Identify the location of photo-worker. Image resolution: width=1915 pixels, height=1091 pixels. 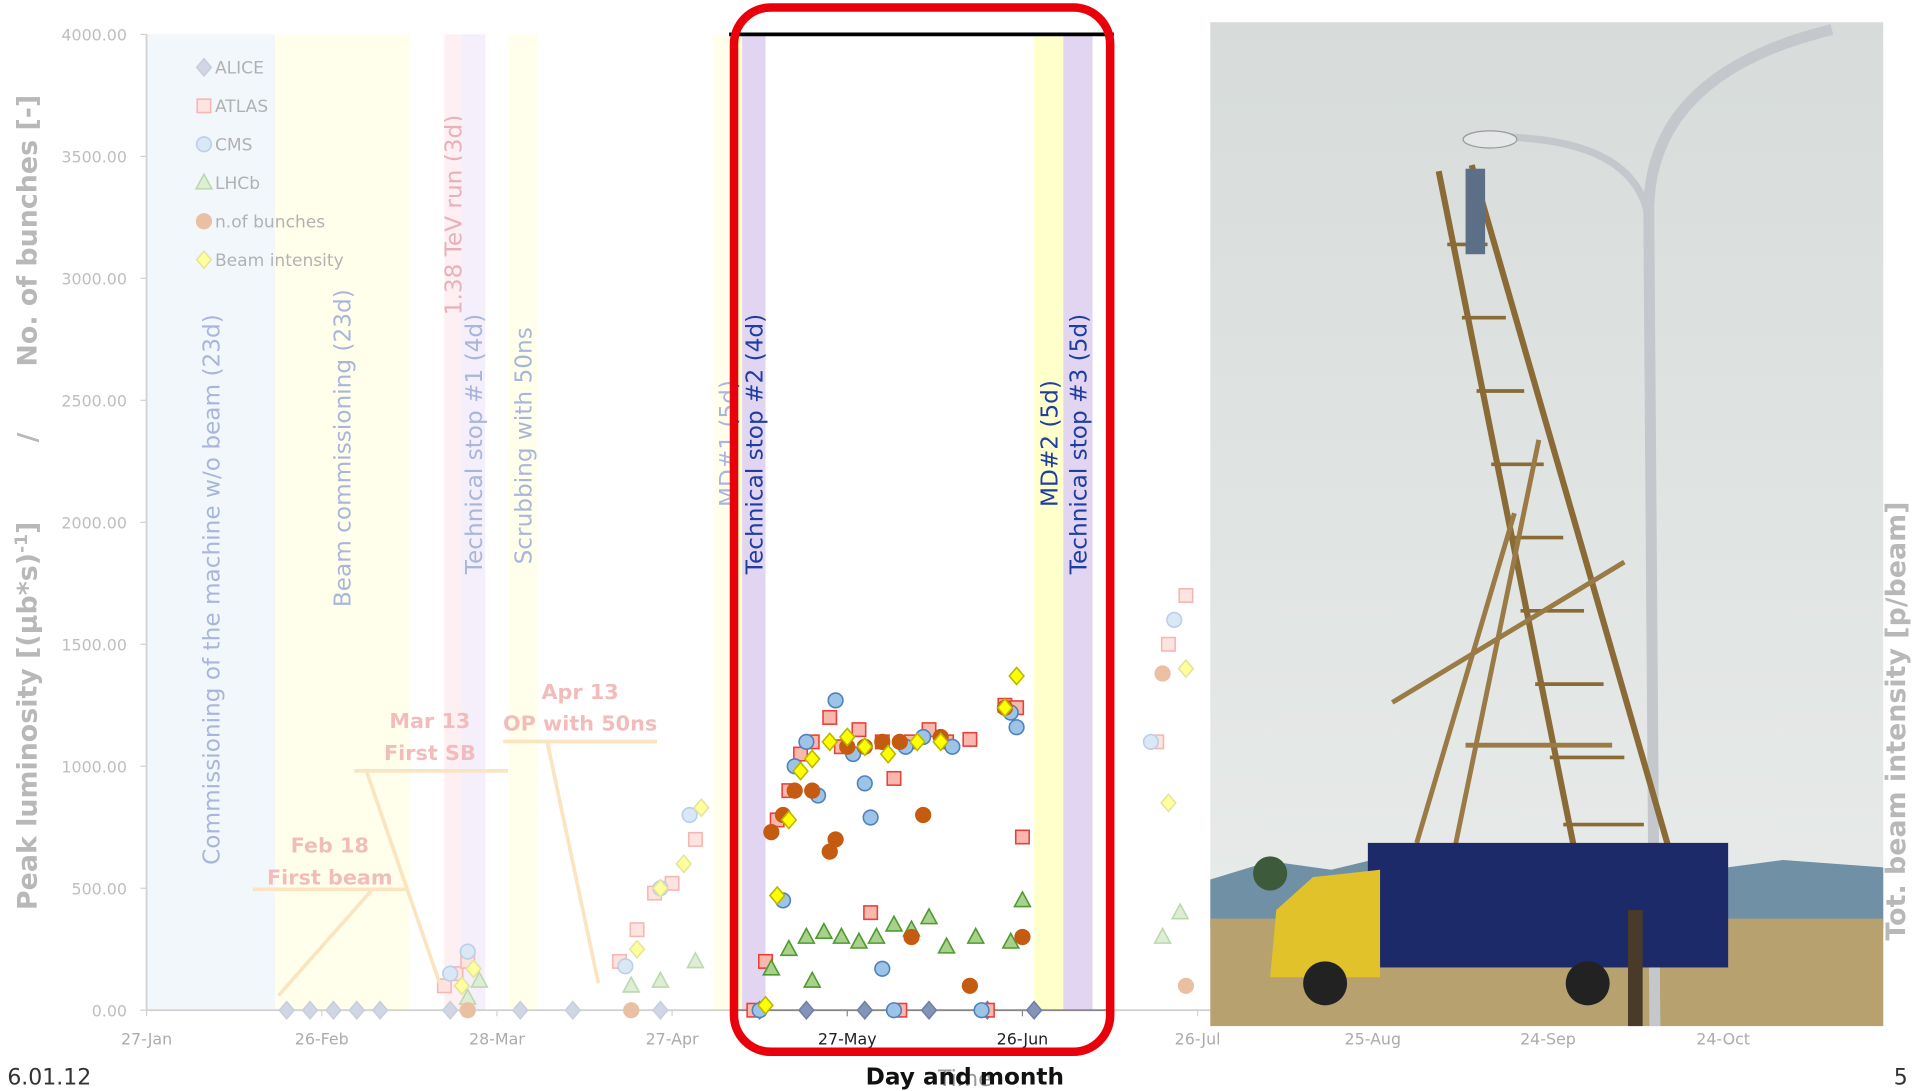
(1475, 211).